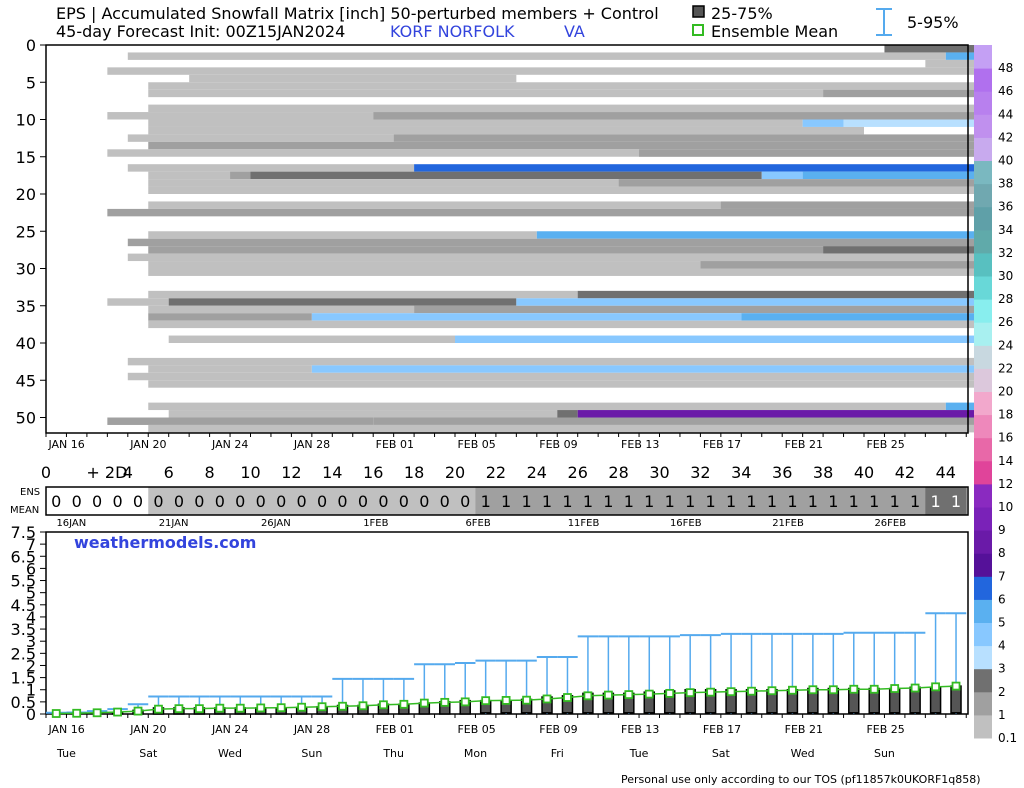 The width and height of the screenshot is (1024, 788). I want to click on member-tick-label: 45, so click(26, 380).